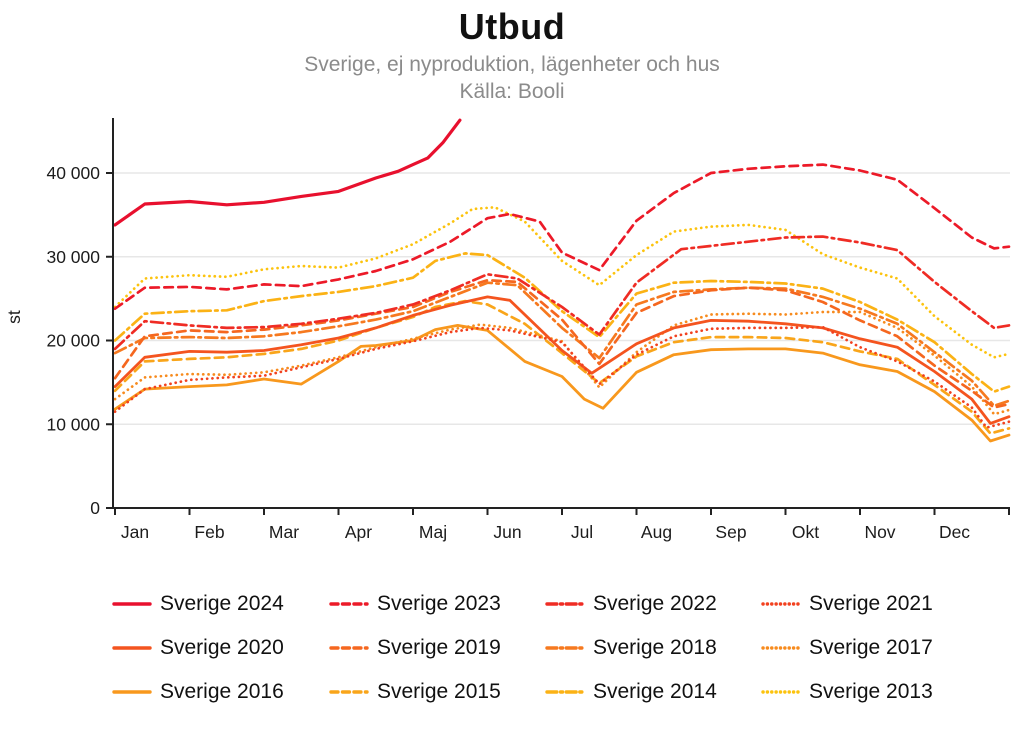 The height and width of the screenshot is (744, 1024). What do you see at coordinates (582, 532) in the screenshot?
I see `x-tick-label: Jul` at bounding box center [582, 532].